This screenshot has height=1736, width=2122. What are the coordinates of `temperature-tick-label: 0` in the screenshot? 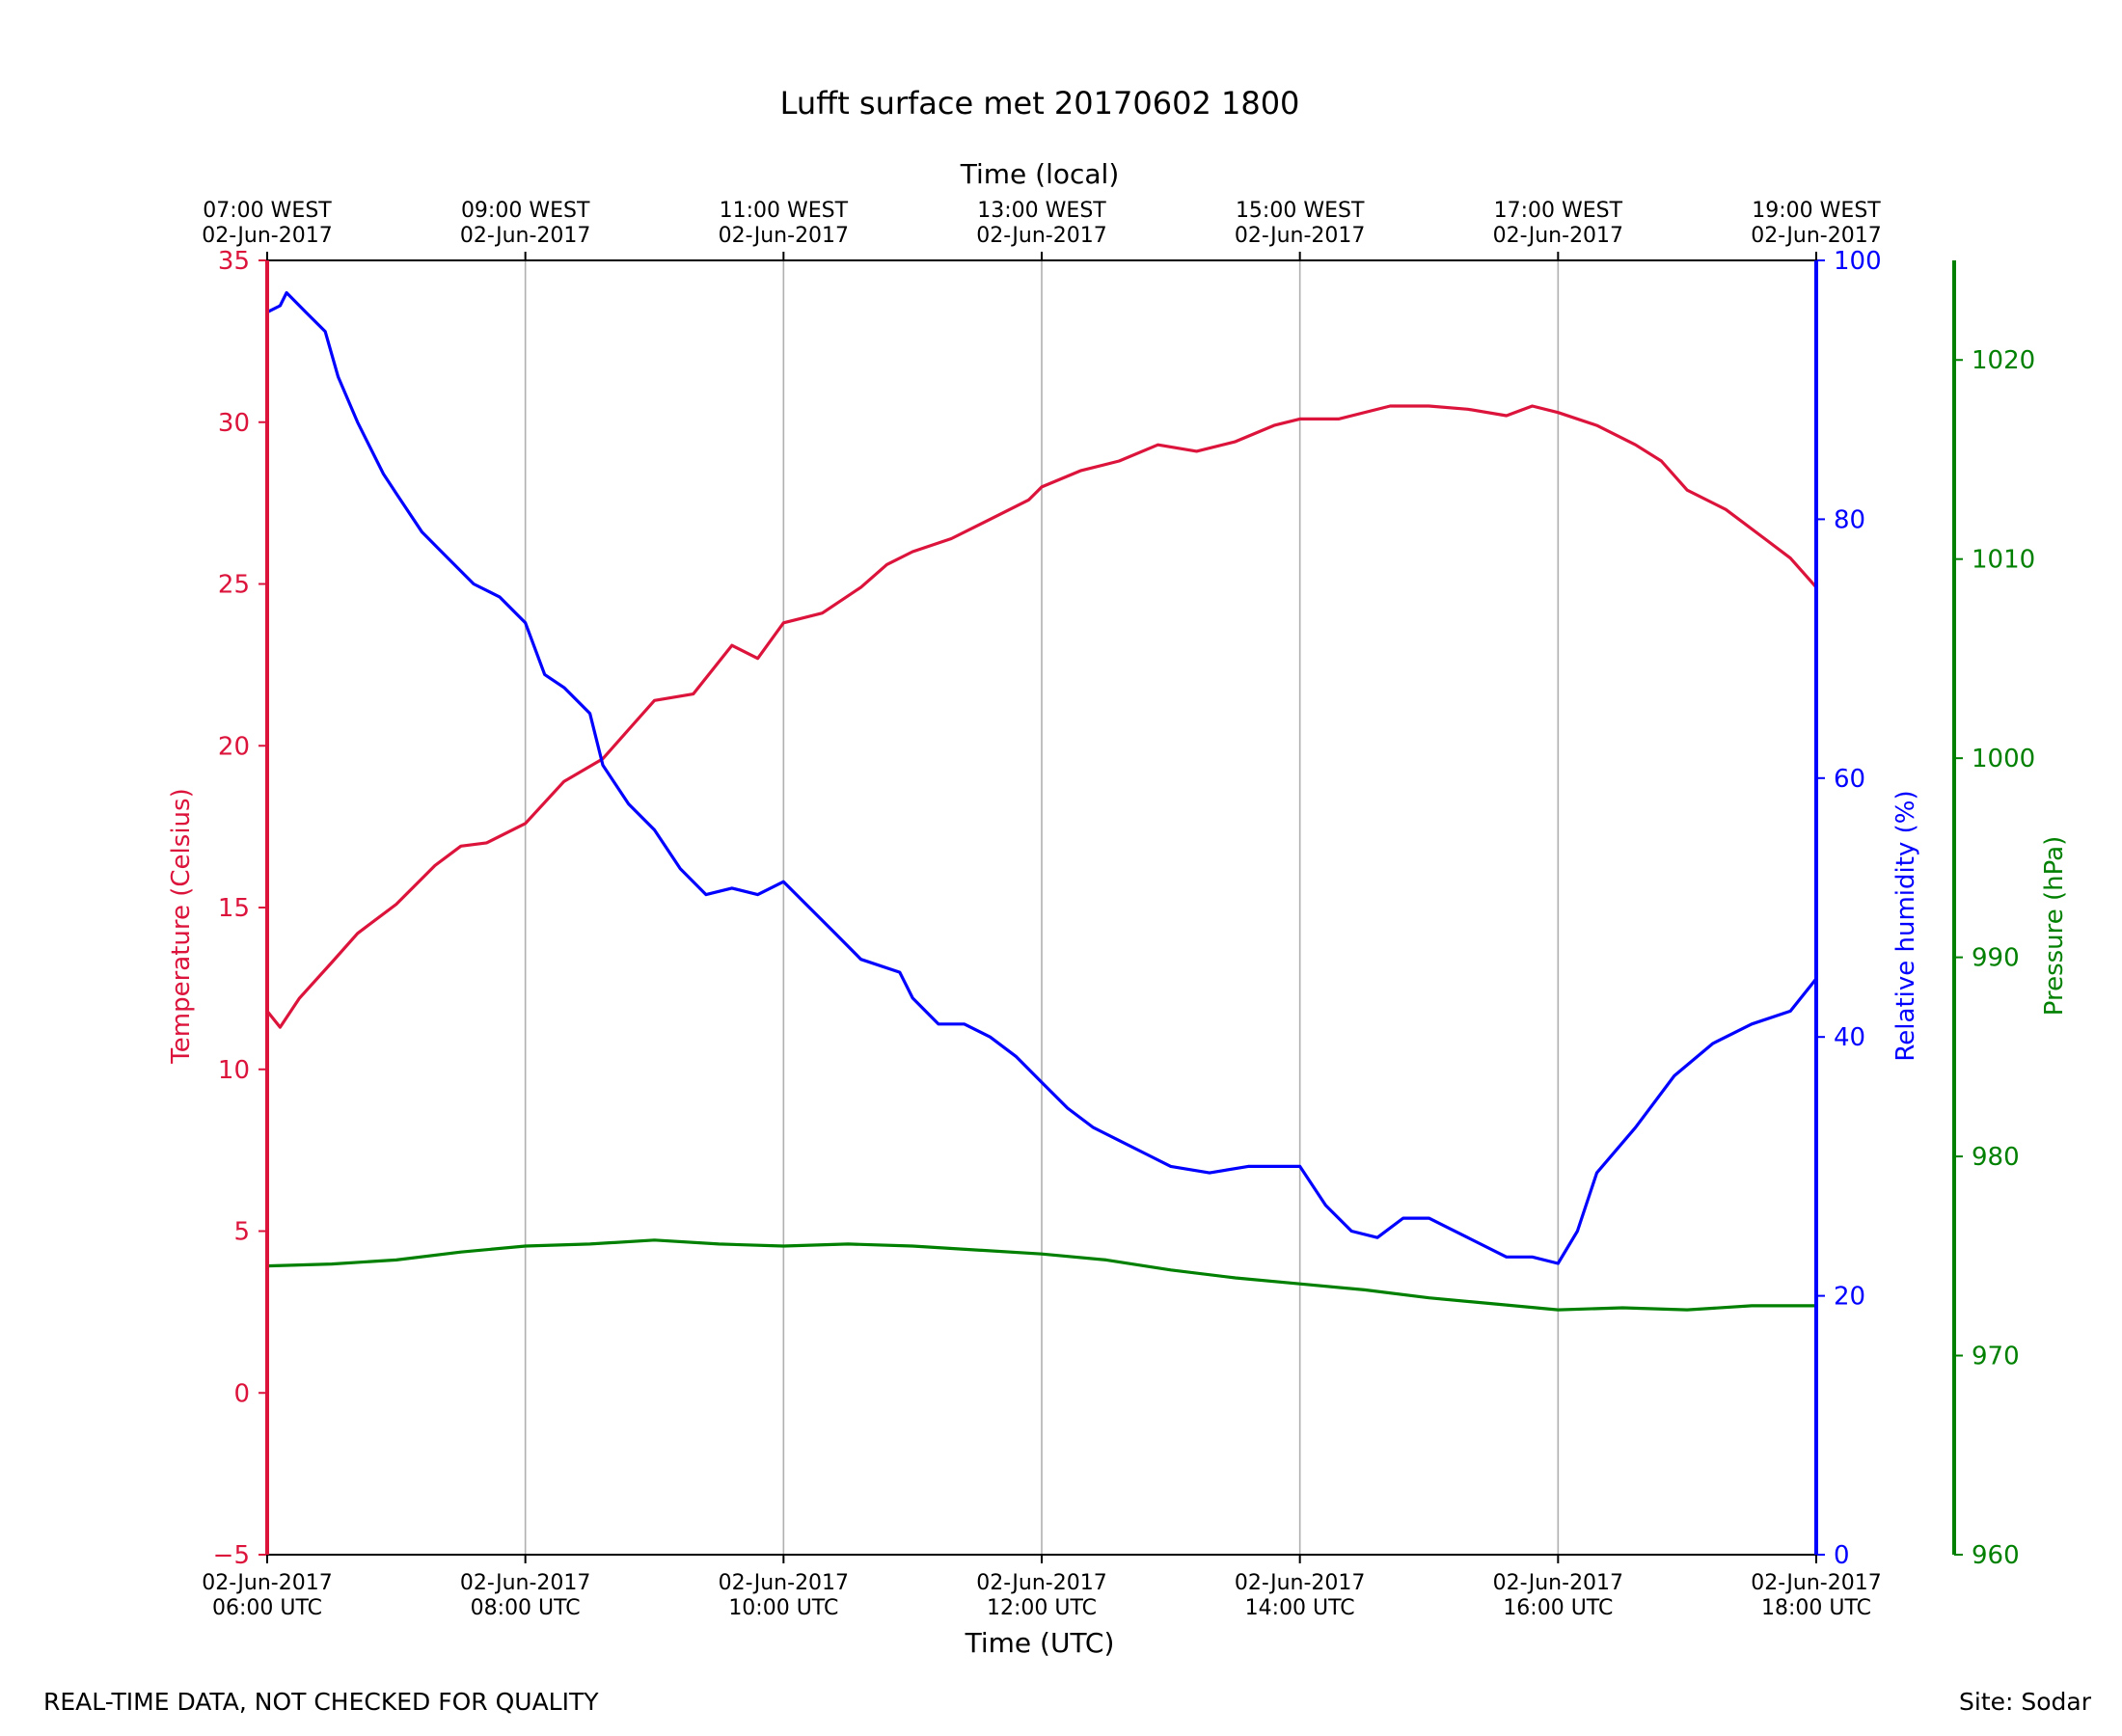 It's located at (242, 1393).